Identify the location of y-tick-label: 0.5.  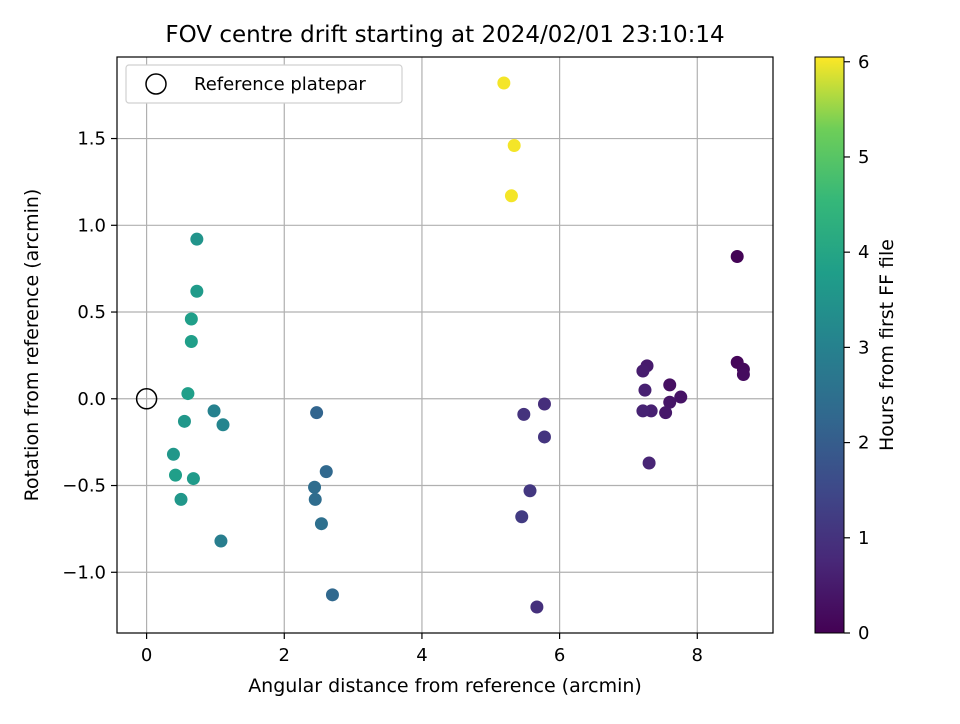
(91, 312).